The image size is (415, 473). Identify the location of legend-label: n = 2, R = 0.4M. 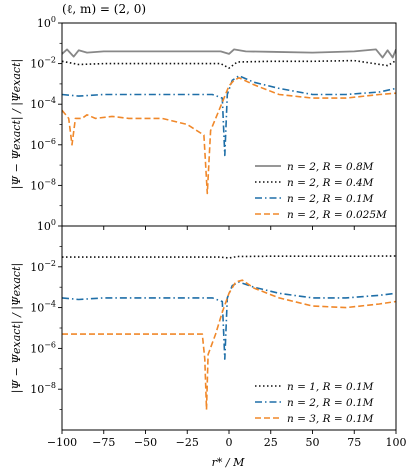
(330, 183).